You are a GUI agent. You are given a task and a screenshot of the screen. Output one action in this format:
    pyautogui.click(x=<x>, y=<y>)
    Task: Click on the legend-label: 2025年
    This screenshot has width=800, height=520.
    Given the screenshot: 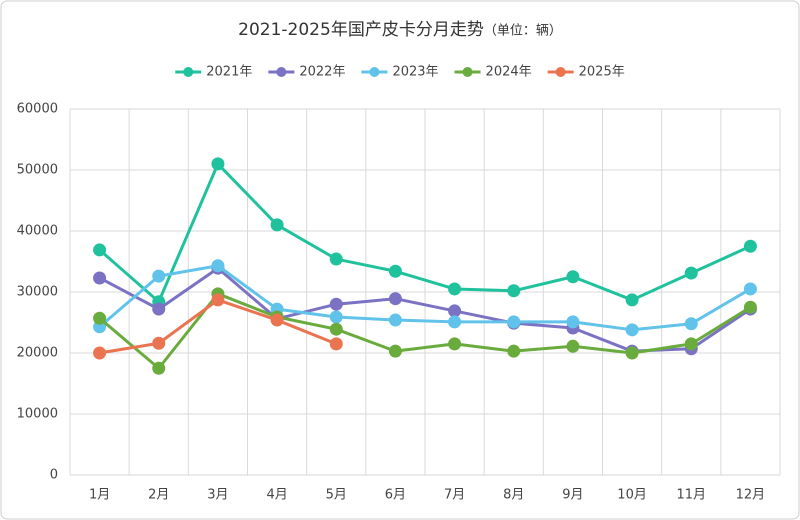 What is the action you would take?
    pyautogui.click(x=602, y=72)
    